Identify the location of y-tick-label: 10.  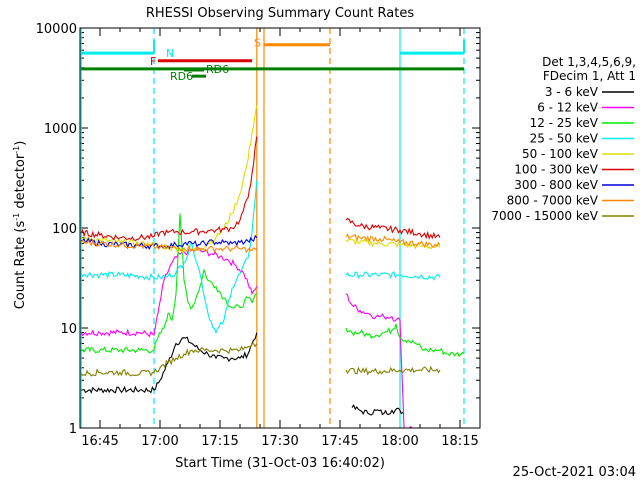
(68, 329).